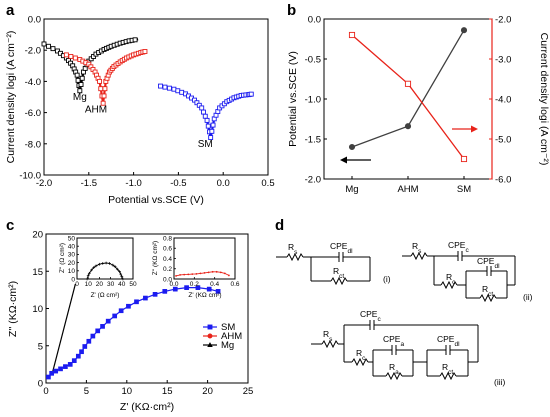  What do you see at coordinates (133, 284) in the screenshot?
I see `inset-1-xtick-label: 50` at bounding box center [133, 284].